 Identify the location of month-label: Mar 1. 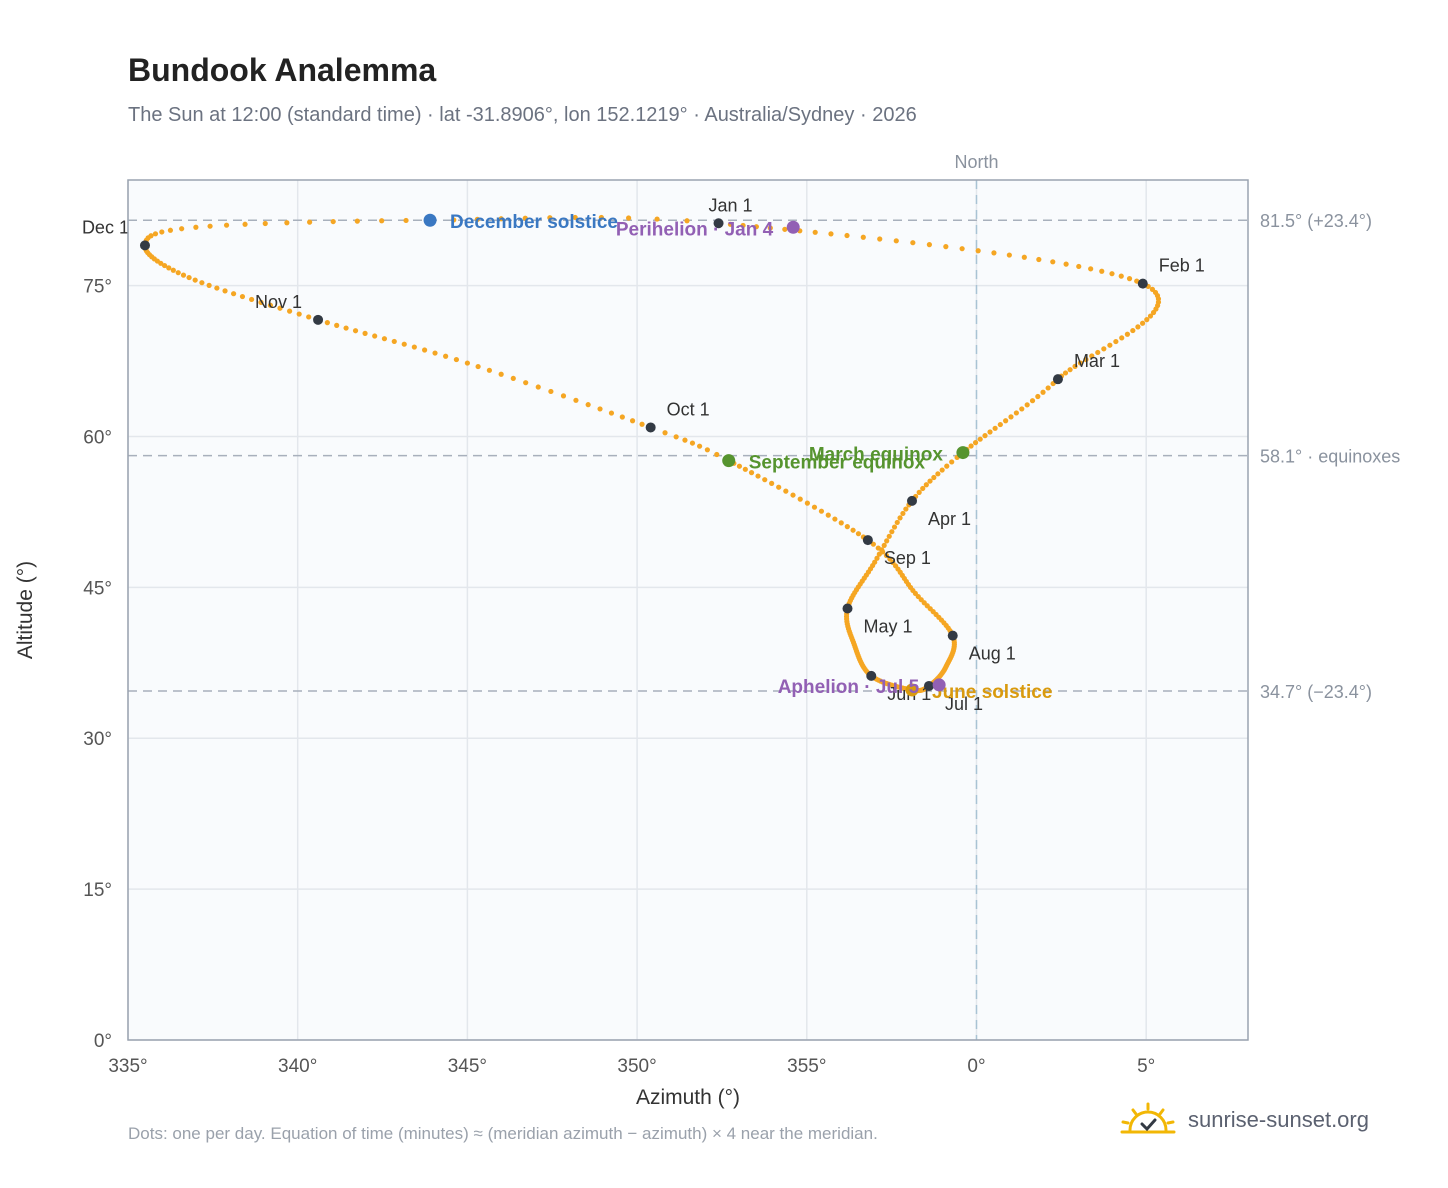
(1097, 361).